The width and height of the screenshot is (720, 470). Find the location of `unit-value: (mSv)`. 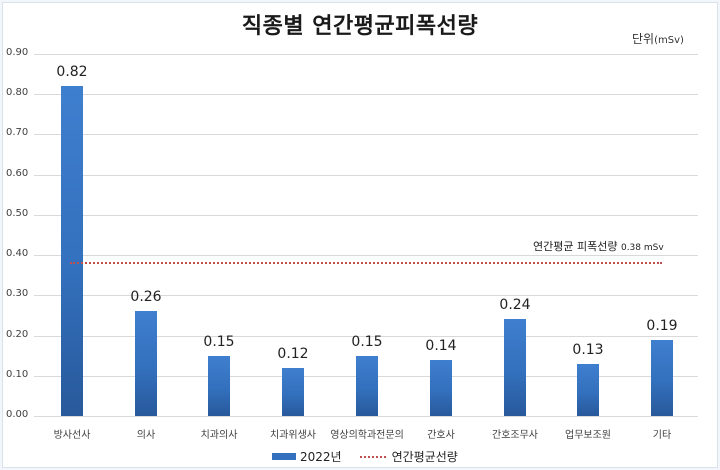

unit-value: (mSv) is located at coordinates (669, 40).